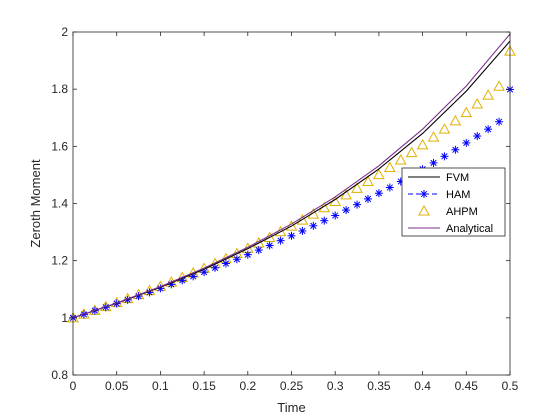 This screenshot has height=420, width=560. I want to click on legend-item-ahpm: AHPM, so click(448, 211).